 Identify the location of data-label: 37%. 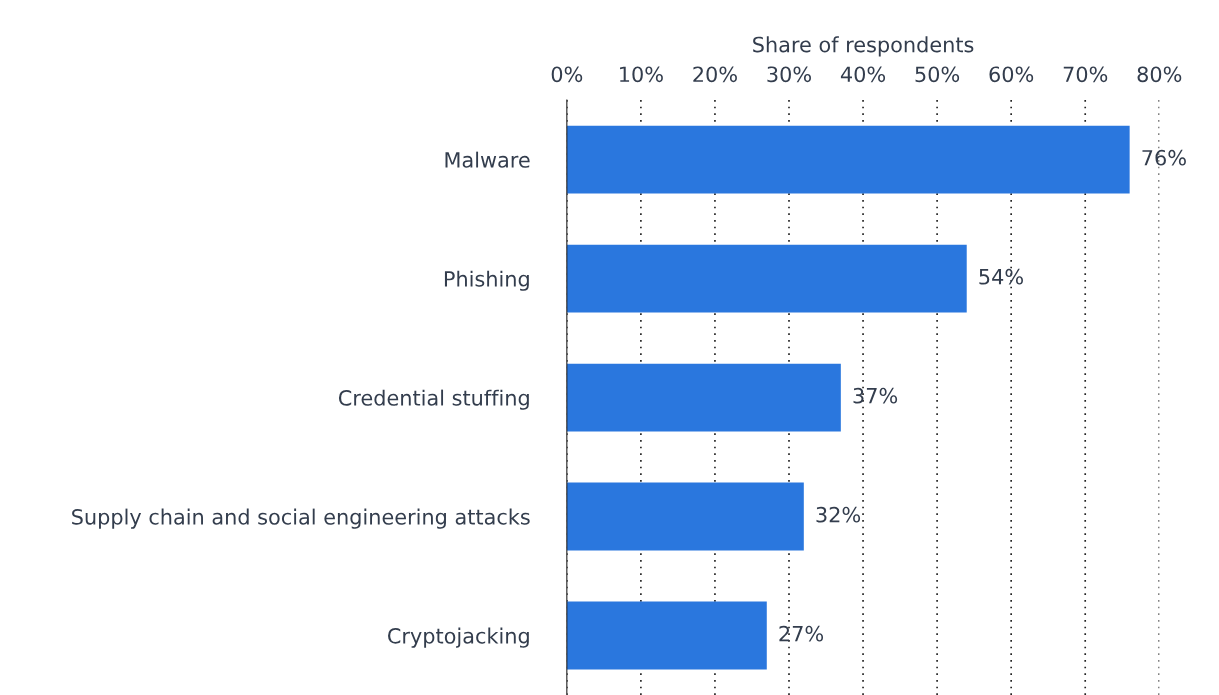
(875, 395).